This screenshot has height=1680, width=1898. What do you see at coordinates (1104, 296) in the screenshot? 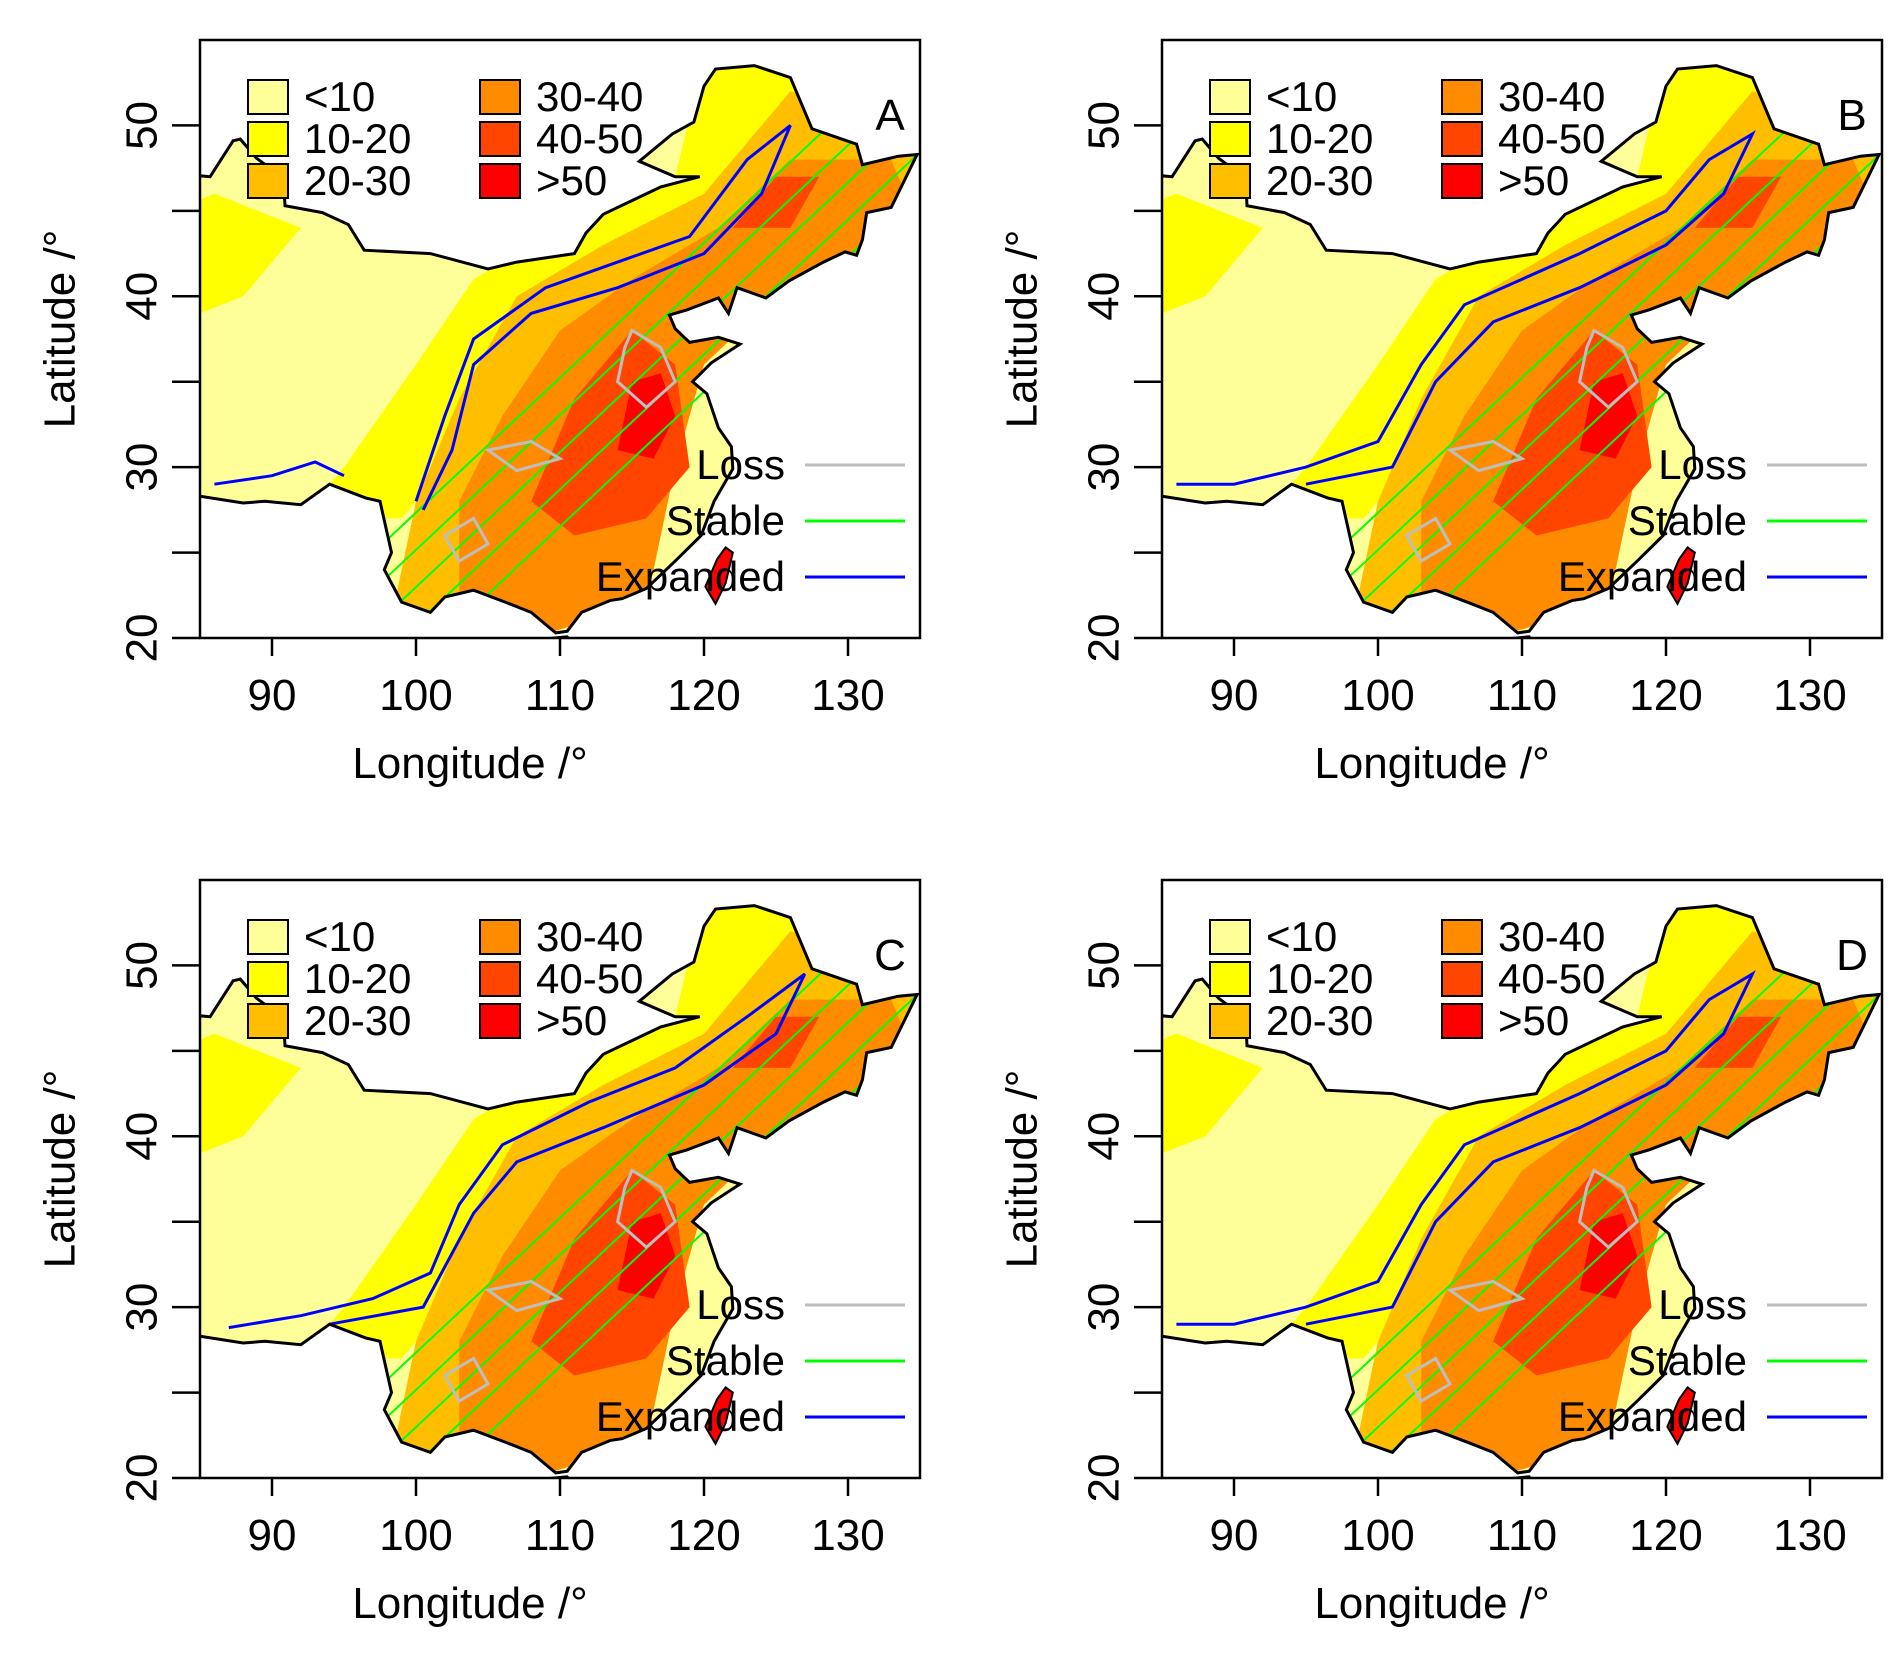
I see `y-tick-label: 40` at bounding box center [1104, 296].